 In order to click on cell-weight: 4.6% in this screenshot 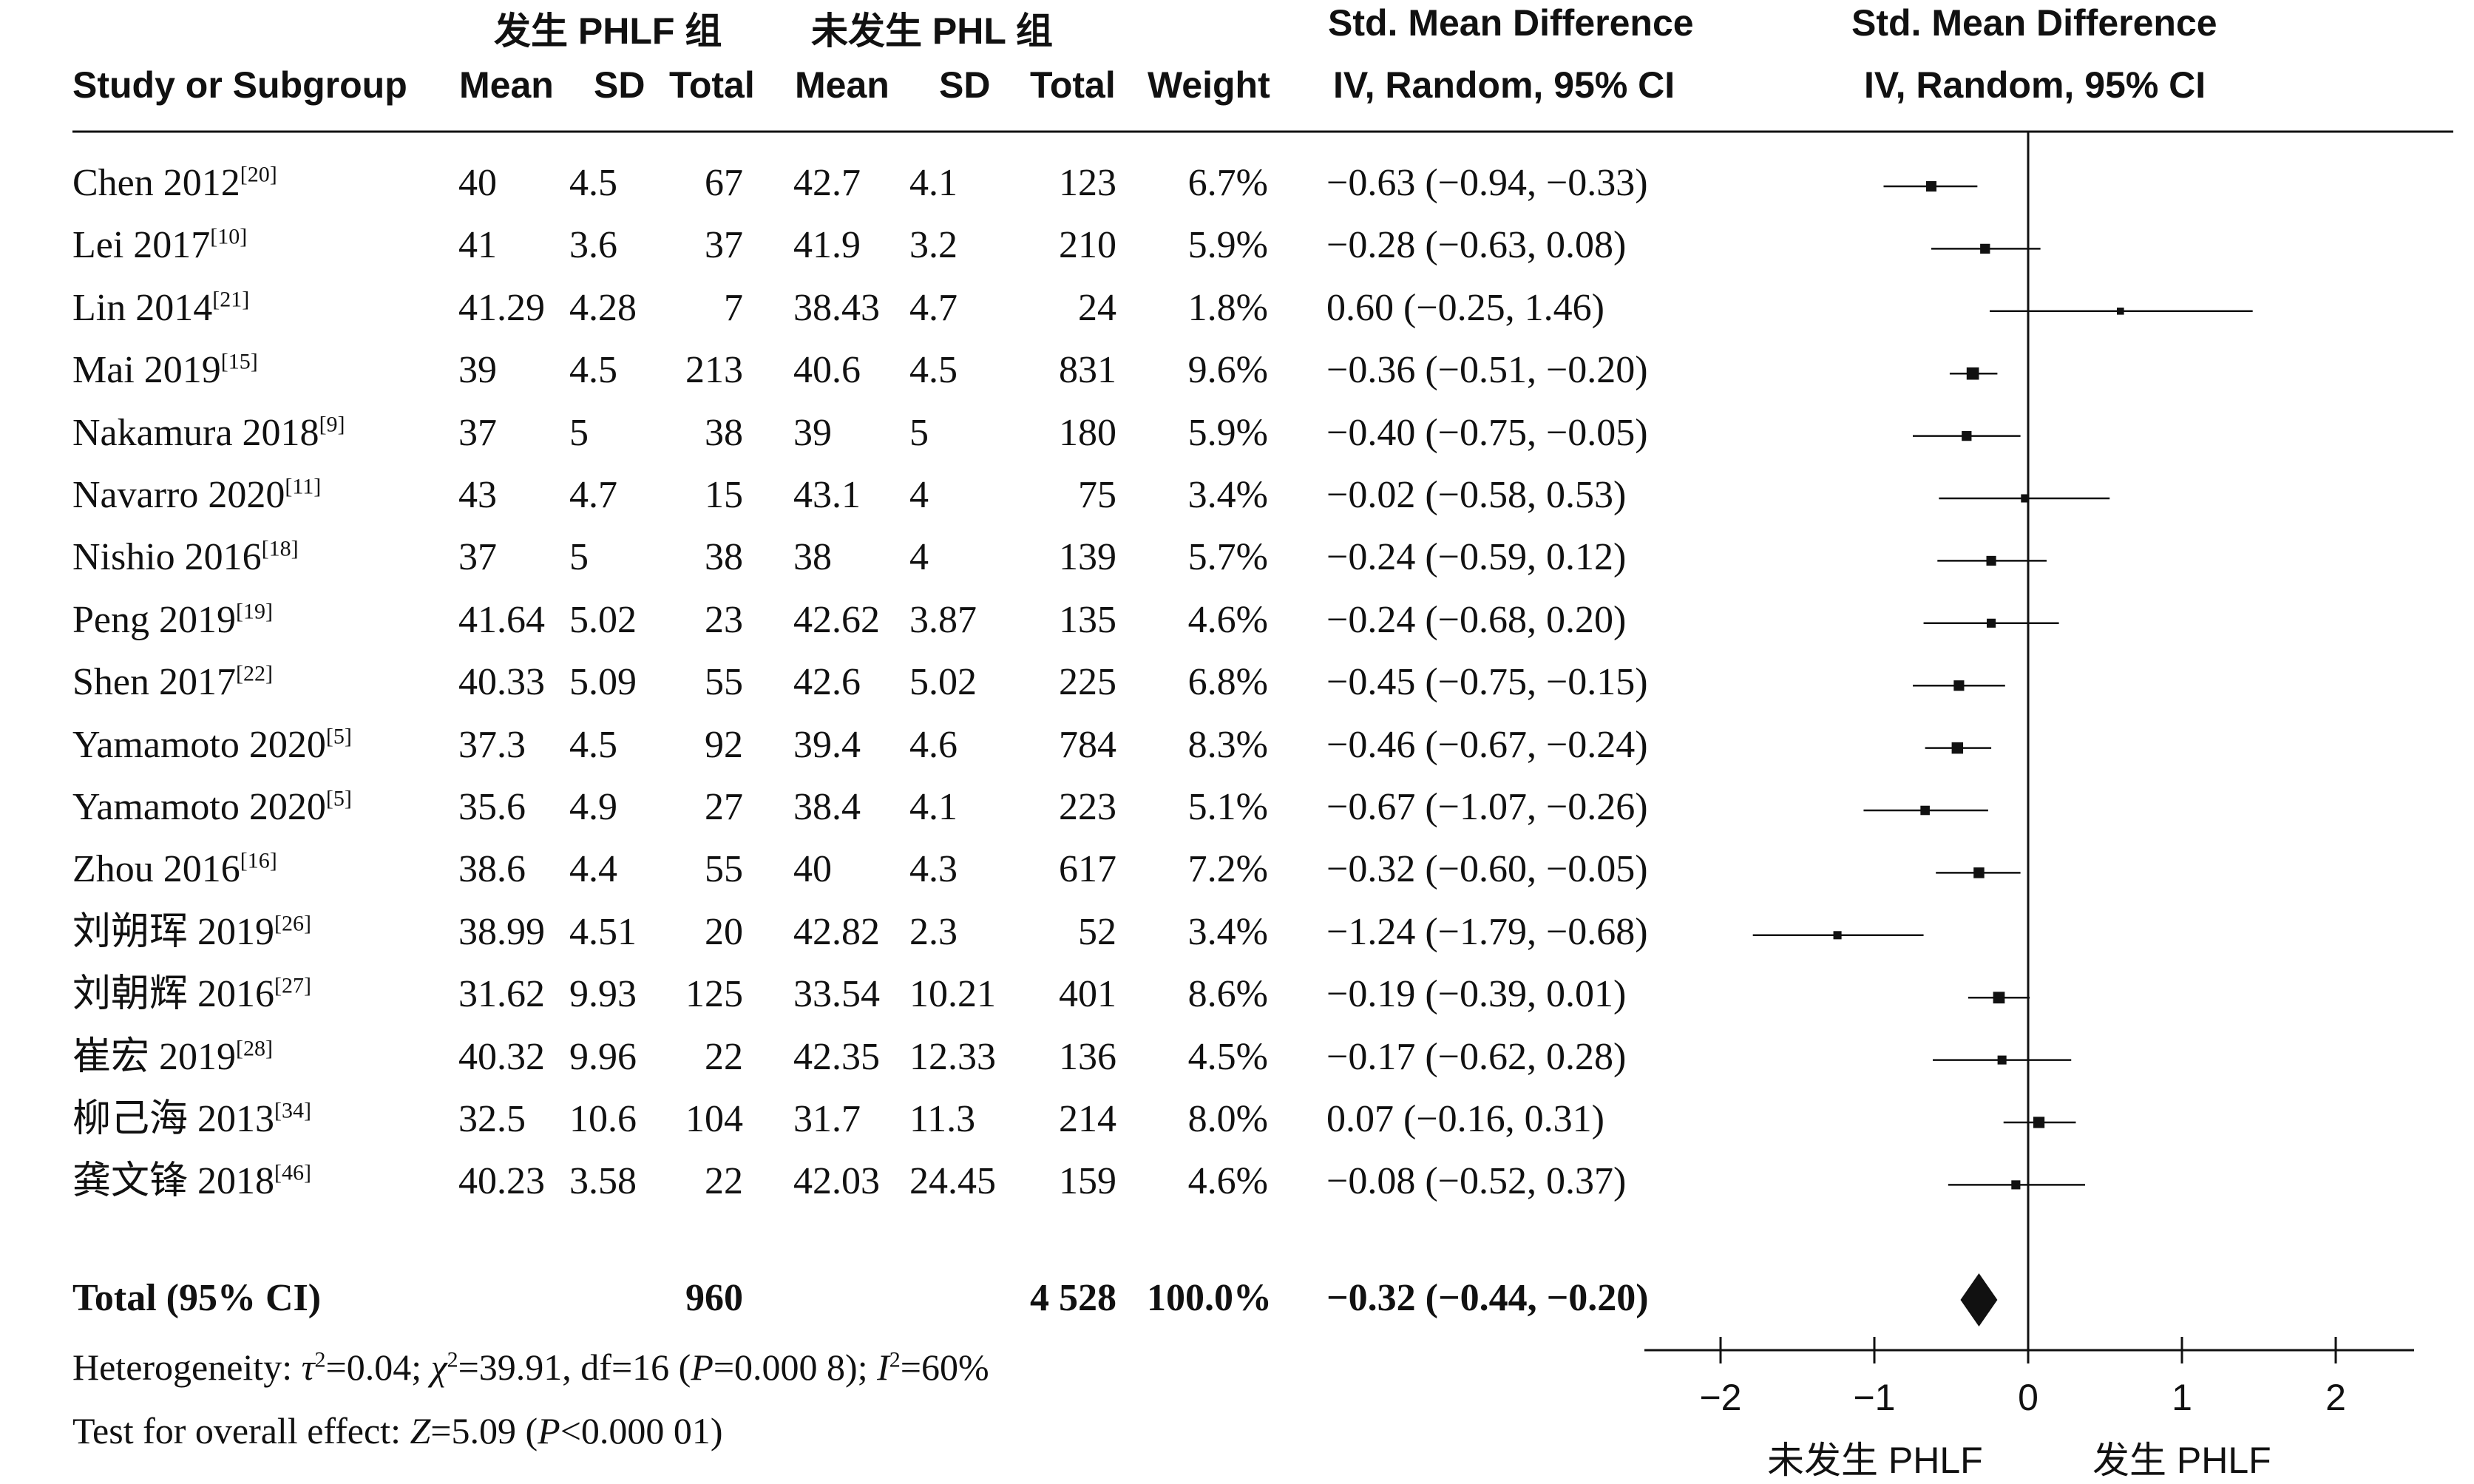, I will do `click(1227, 619)`.